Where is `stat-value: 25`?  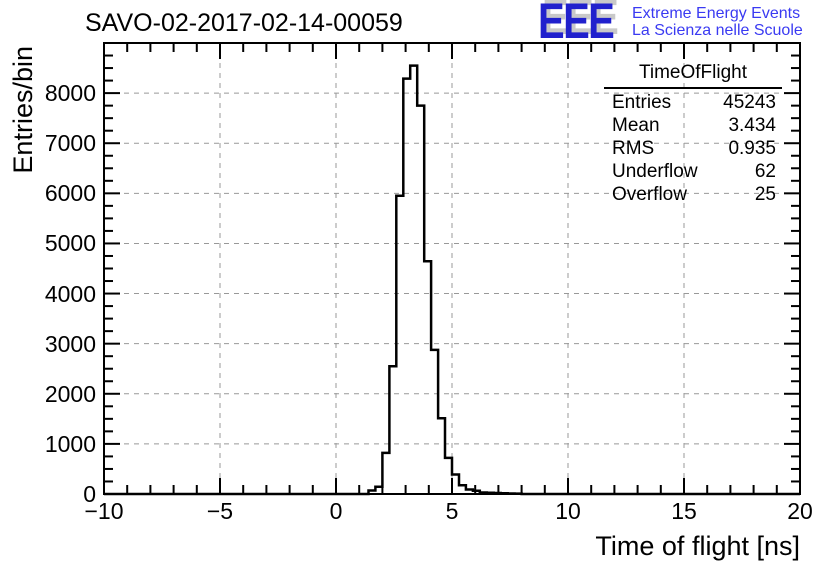 stat-value: 25 is located at coordinates (765, 194).